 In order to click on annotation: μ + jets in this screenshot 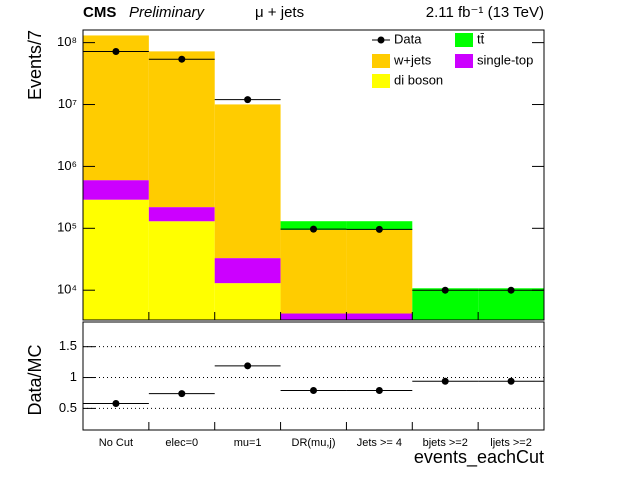, I will do `click(279, 12)`.